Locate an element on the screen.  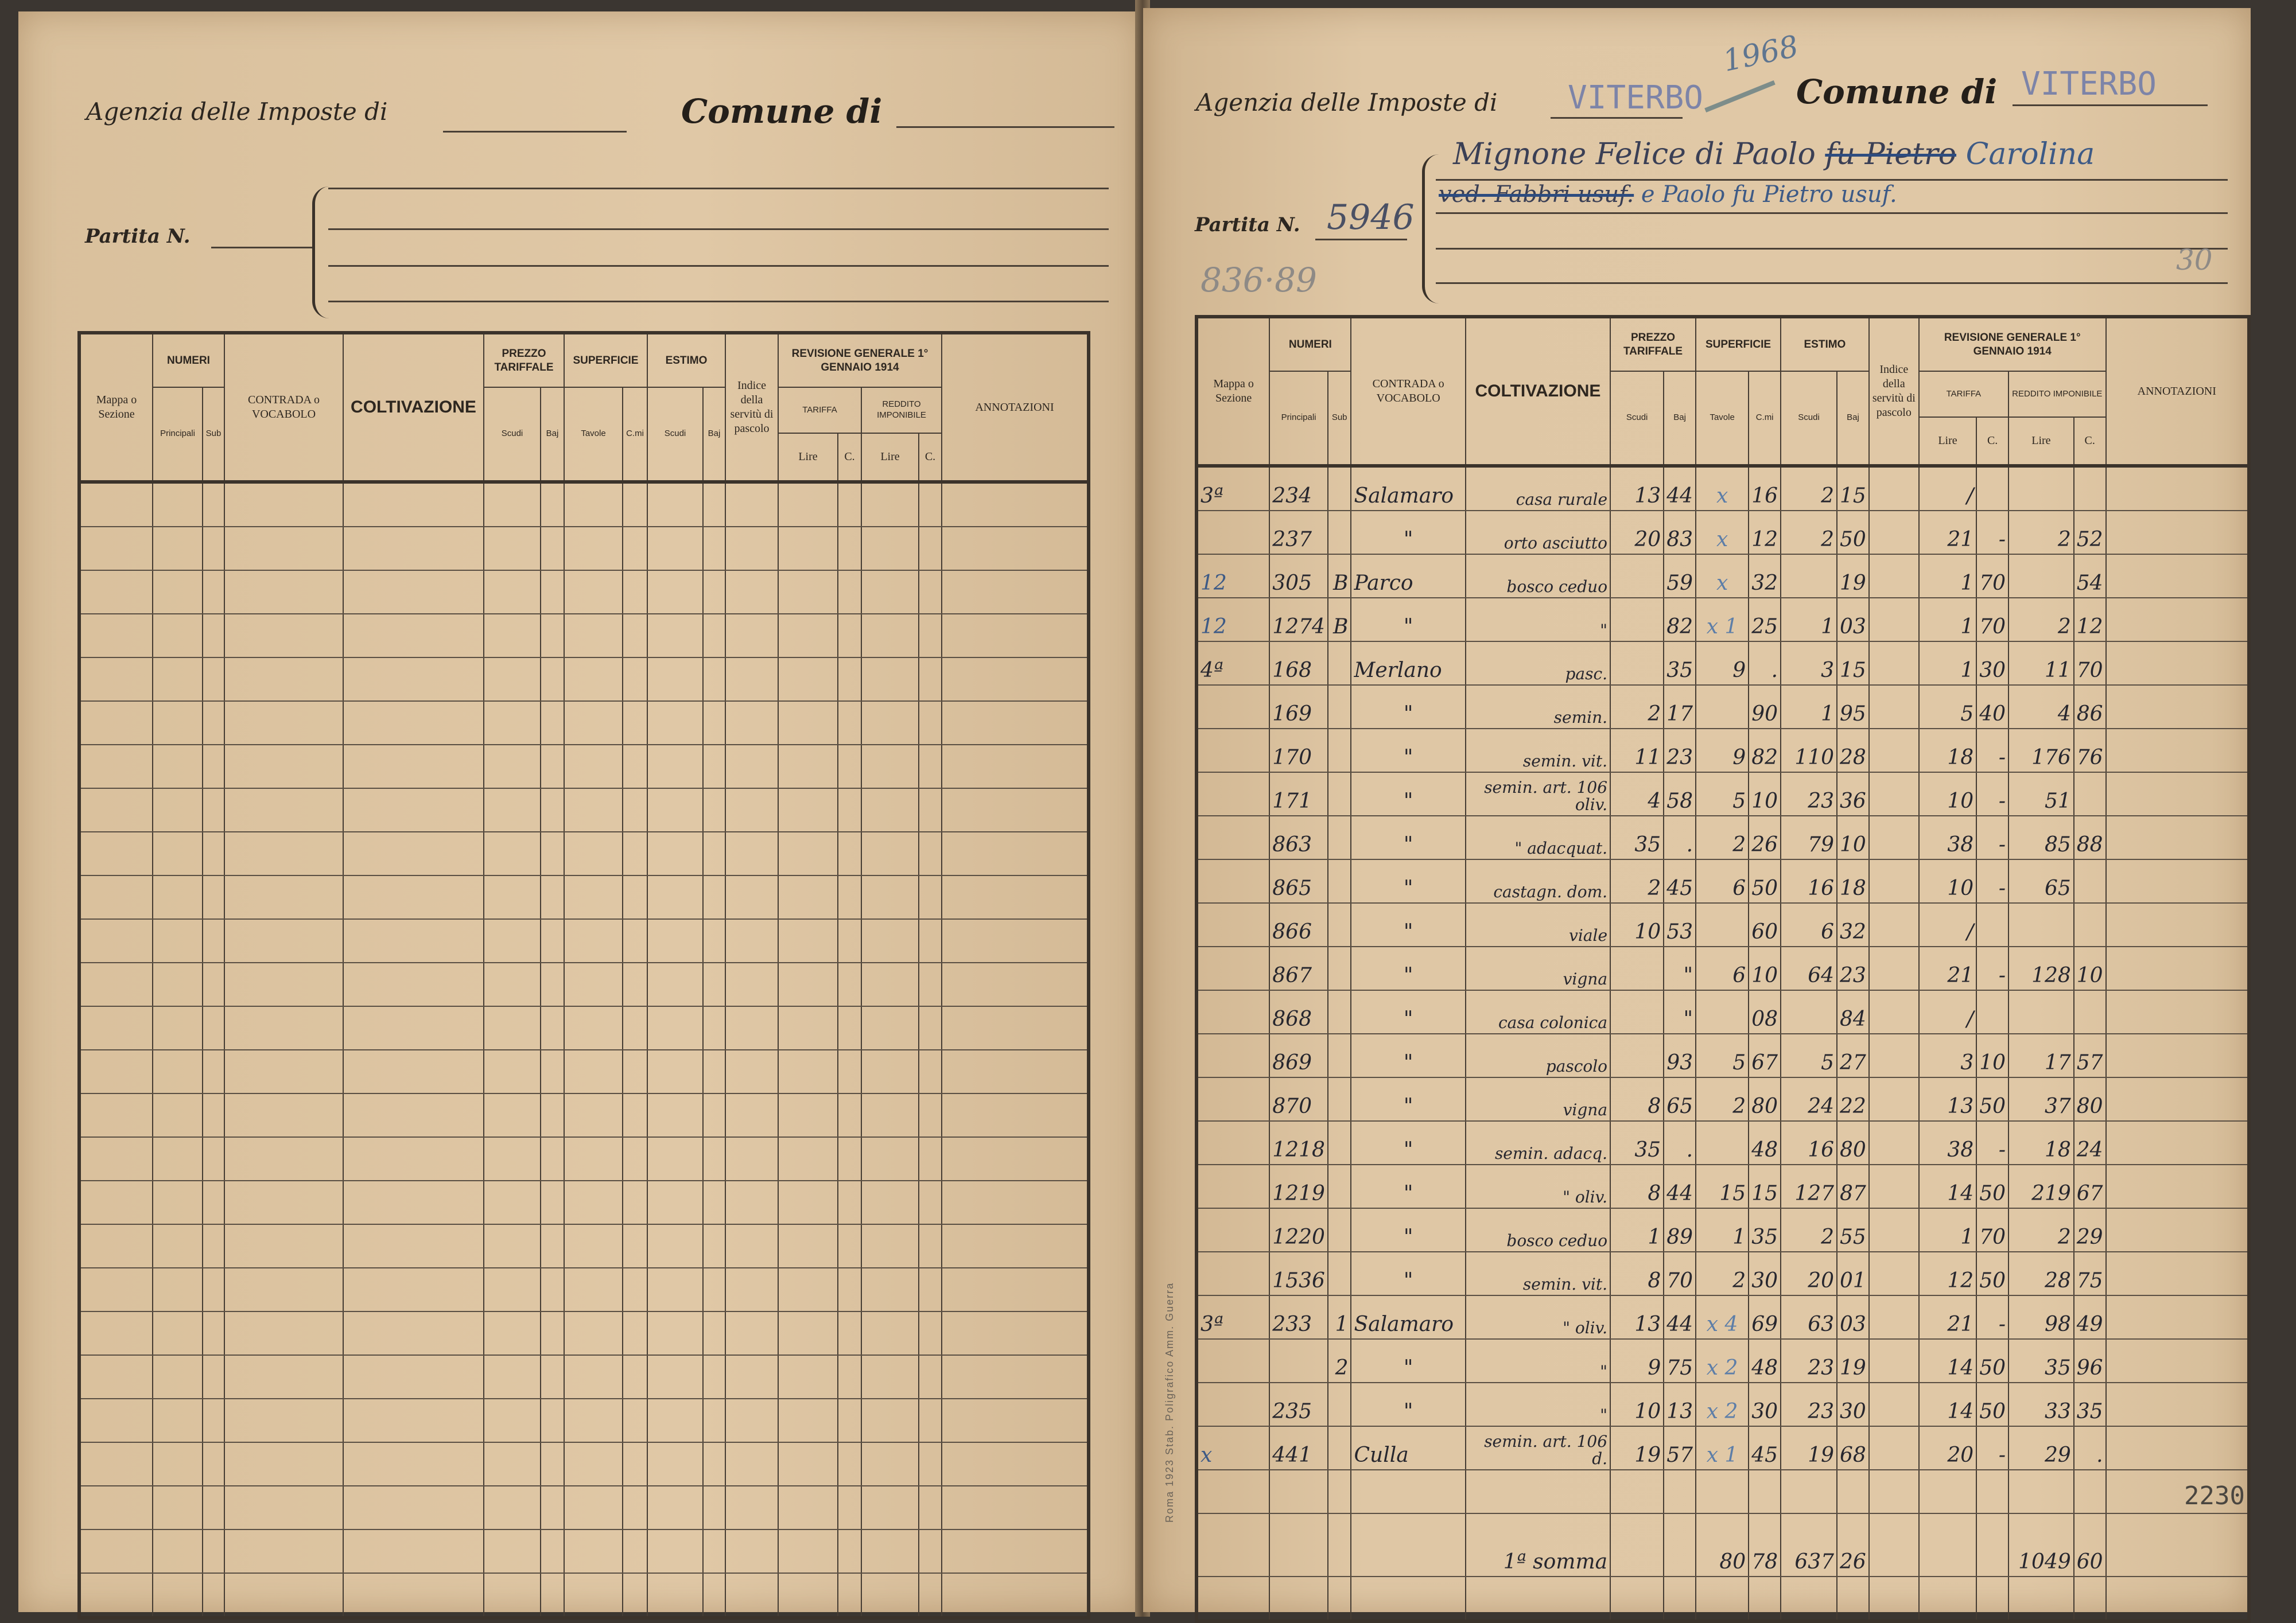
printer-credit: Roma 1923 Stab. Poligrafico Amm. Guerra is located at coordinates (1169, 1402).